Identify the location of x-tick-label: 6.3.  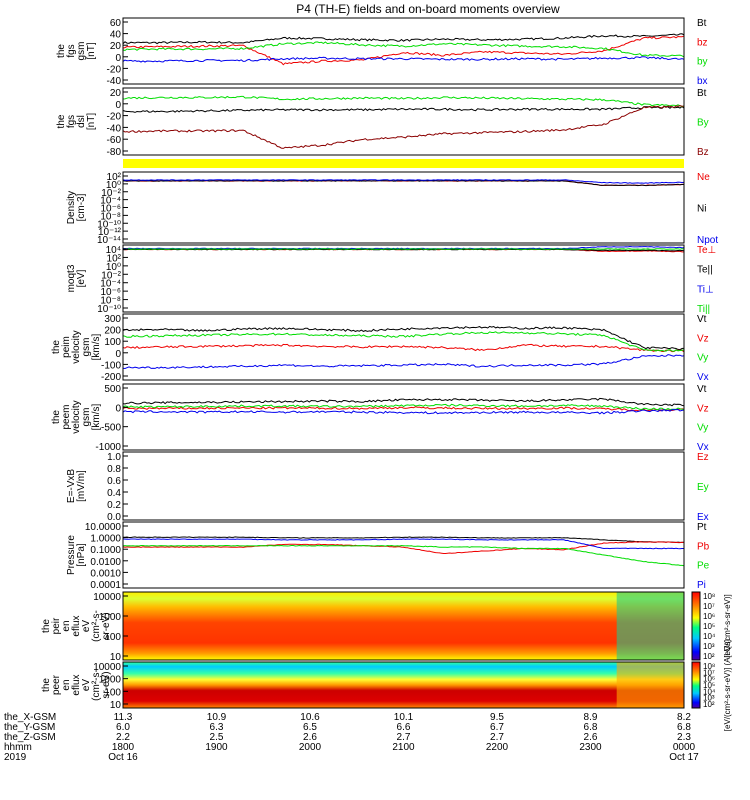
(217, 727).